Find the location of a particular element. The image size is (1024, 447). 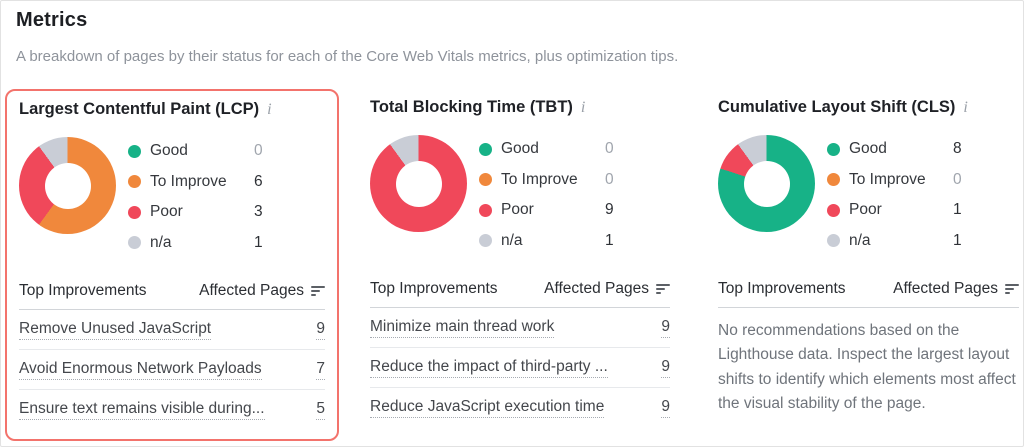

table-row: Reduce the impact of third-party ... 9 is located at coordinates (520, 367).